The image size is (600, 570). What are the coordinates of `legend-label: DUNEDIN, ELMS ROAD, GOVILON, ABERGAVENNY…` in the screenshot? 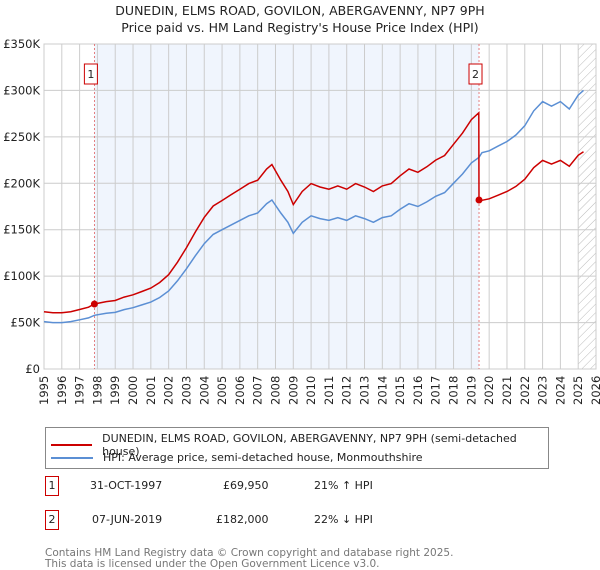 It's located at (309, 445).